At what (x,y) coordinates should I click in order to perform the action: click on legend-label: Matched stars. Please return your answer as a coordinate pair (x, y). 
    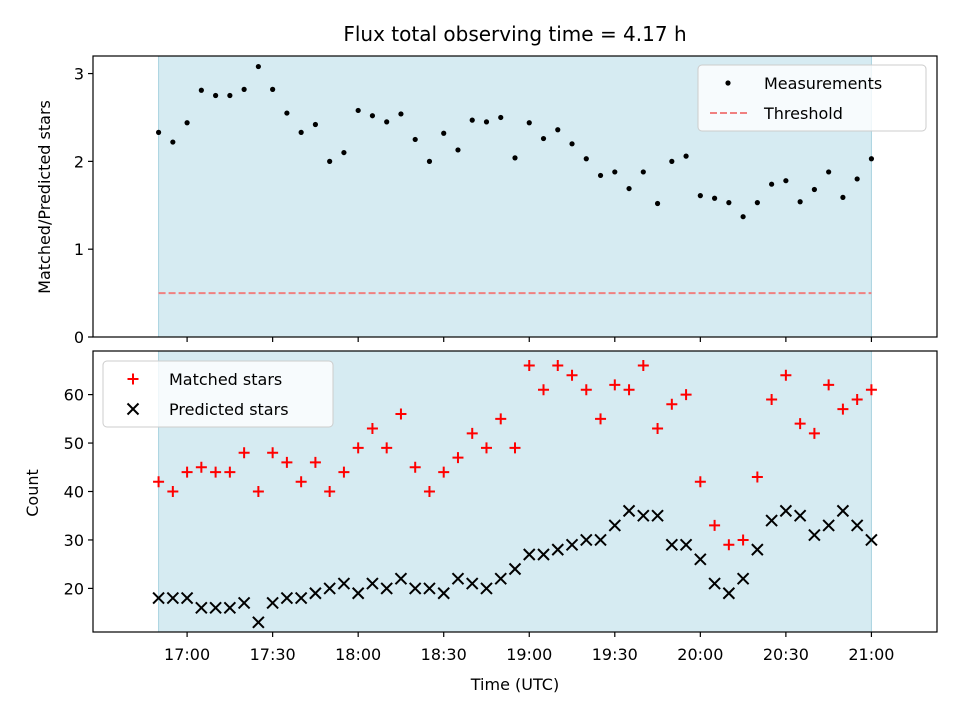
    Looking at the image, I should click on (225, 379).